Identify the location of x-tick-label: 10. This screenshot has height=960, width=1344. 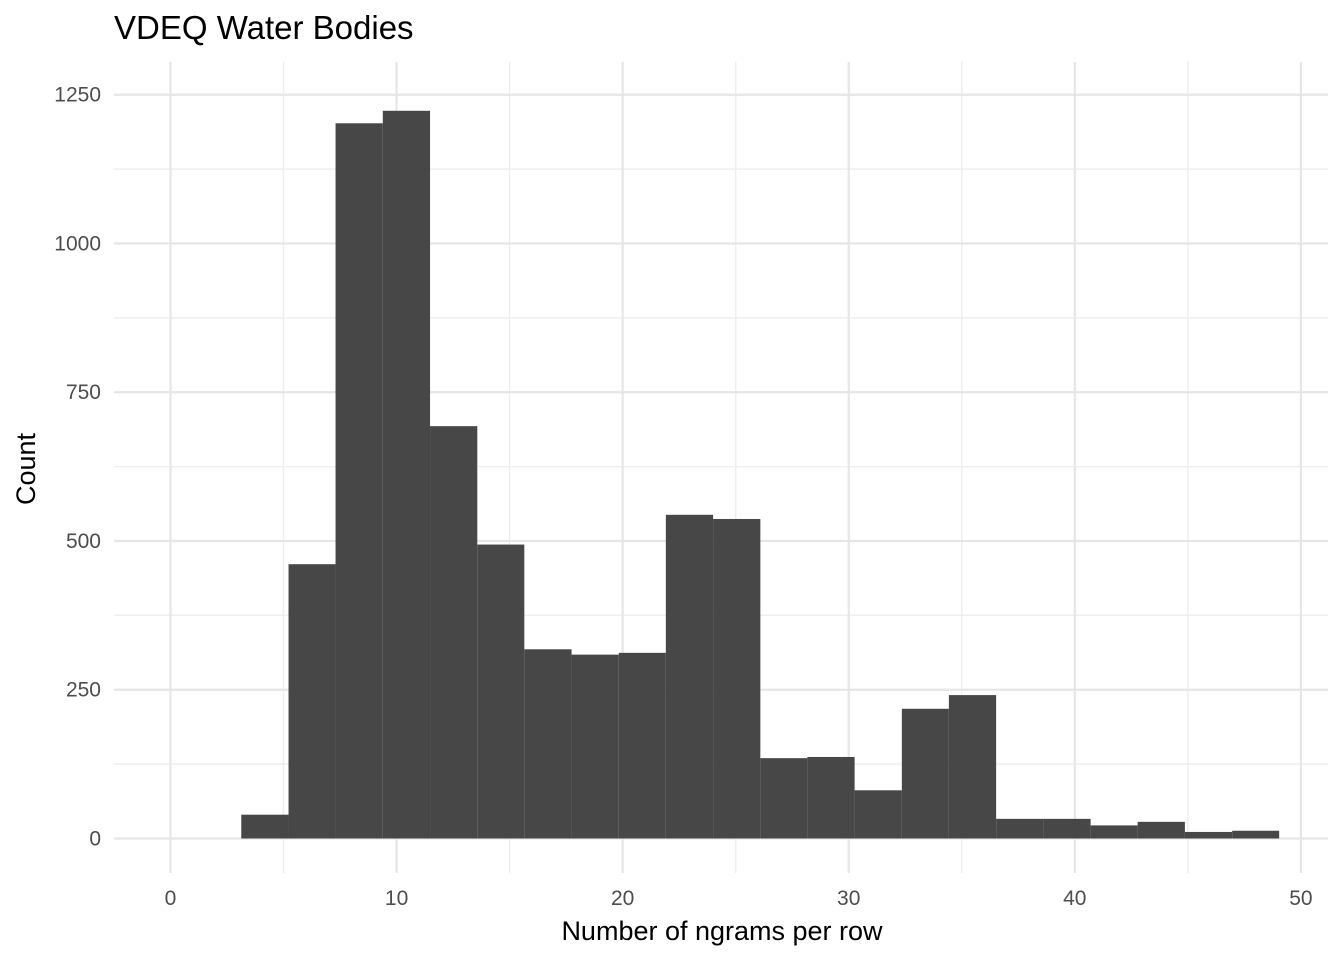
(396, 898).